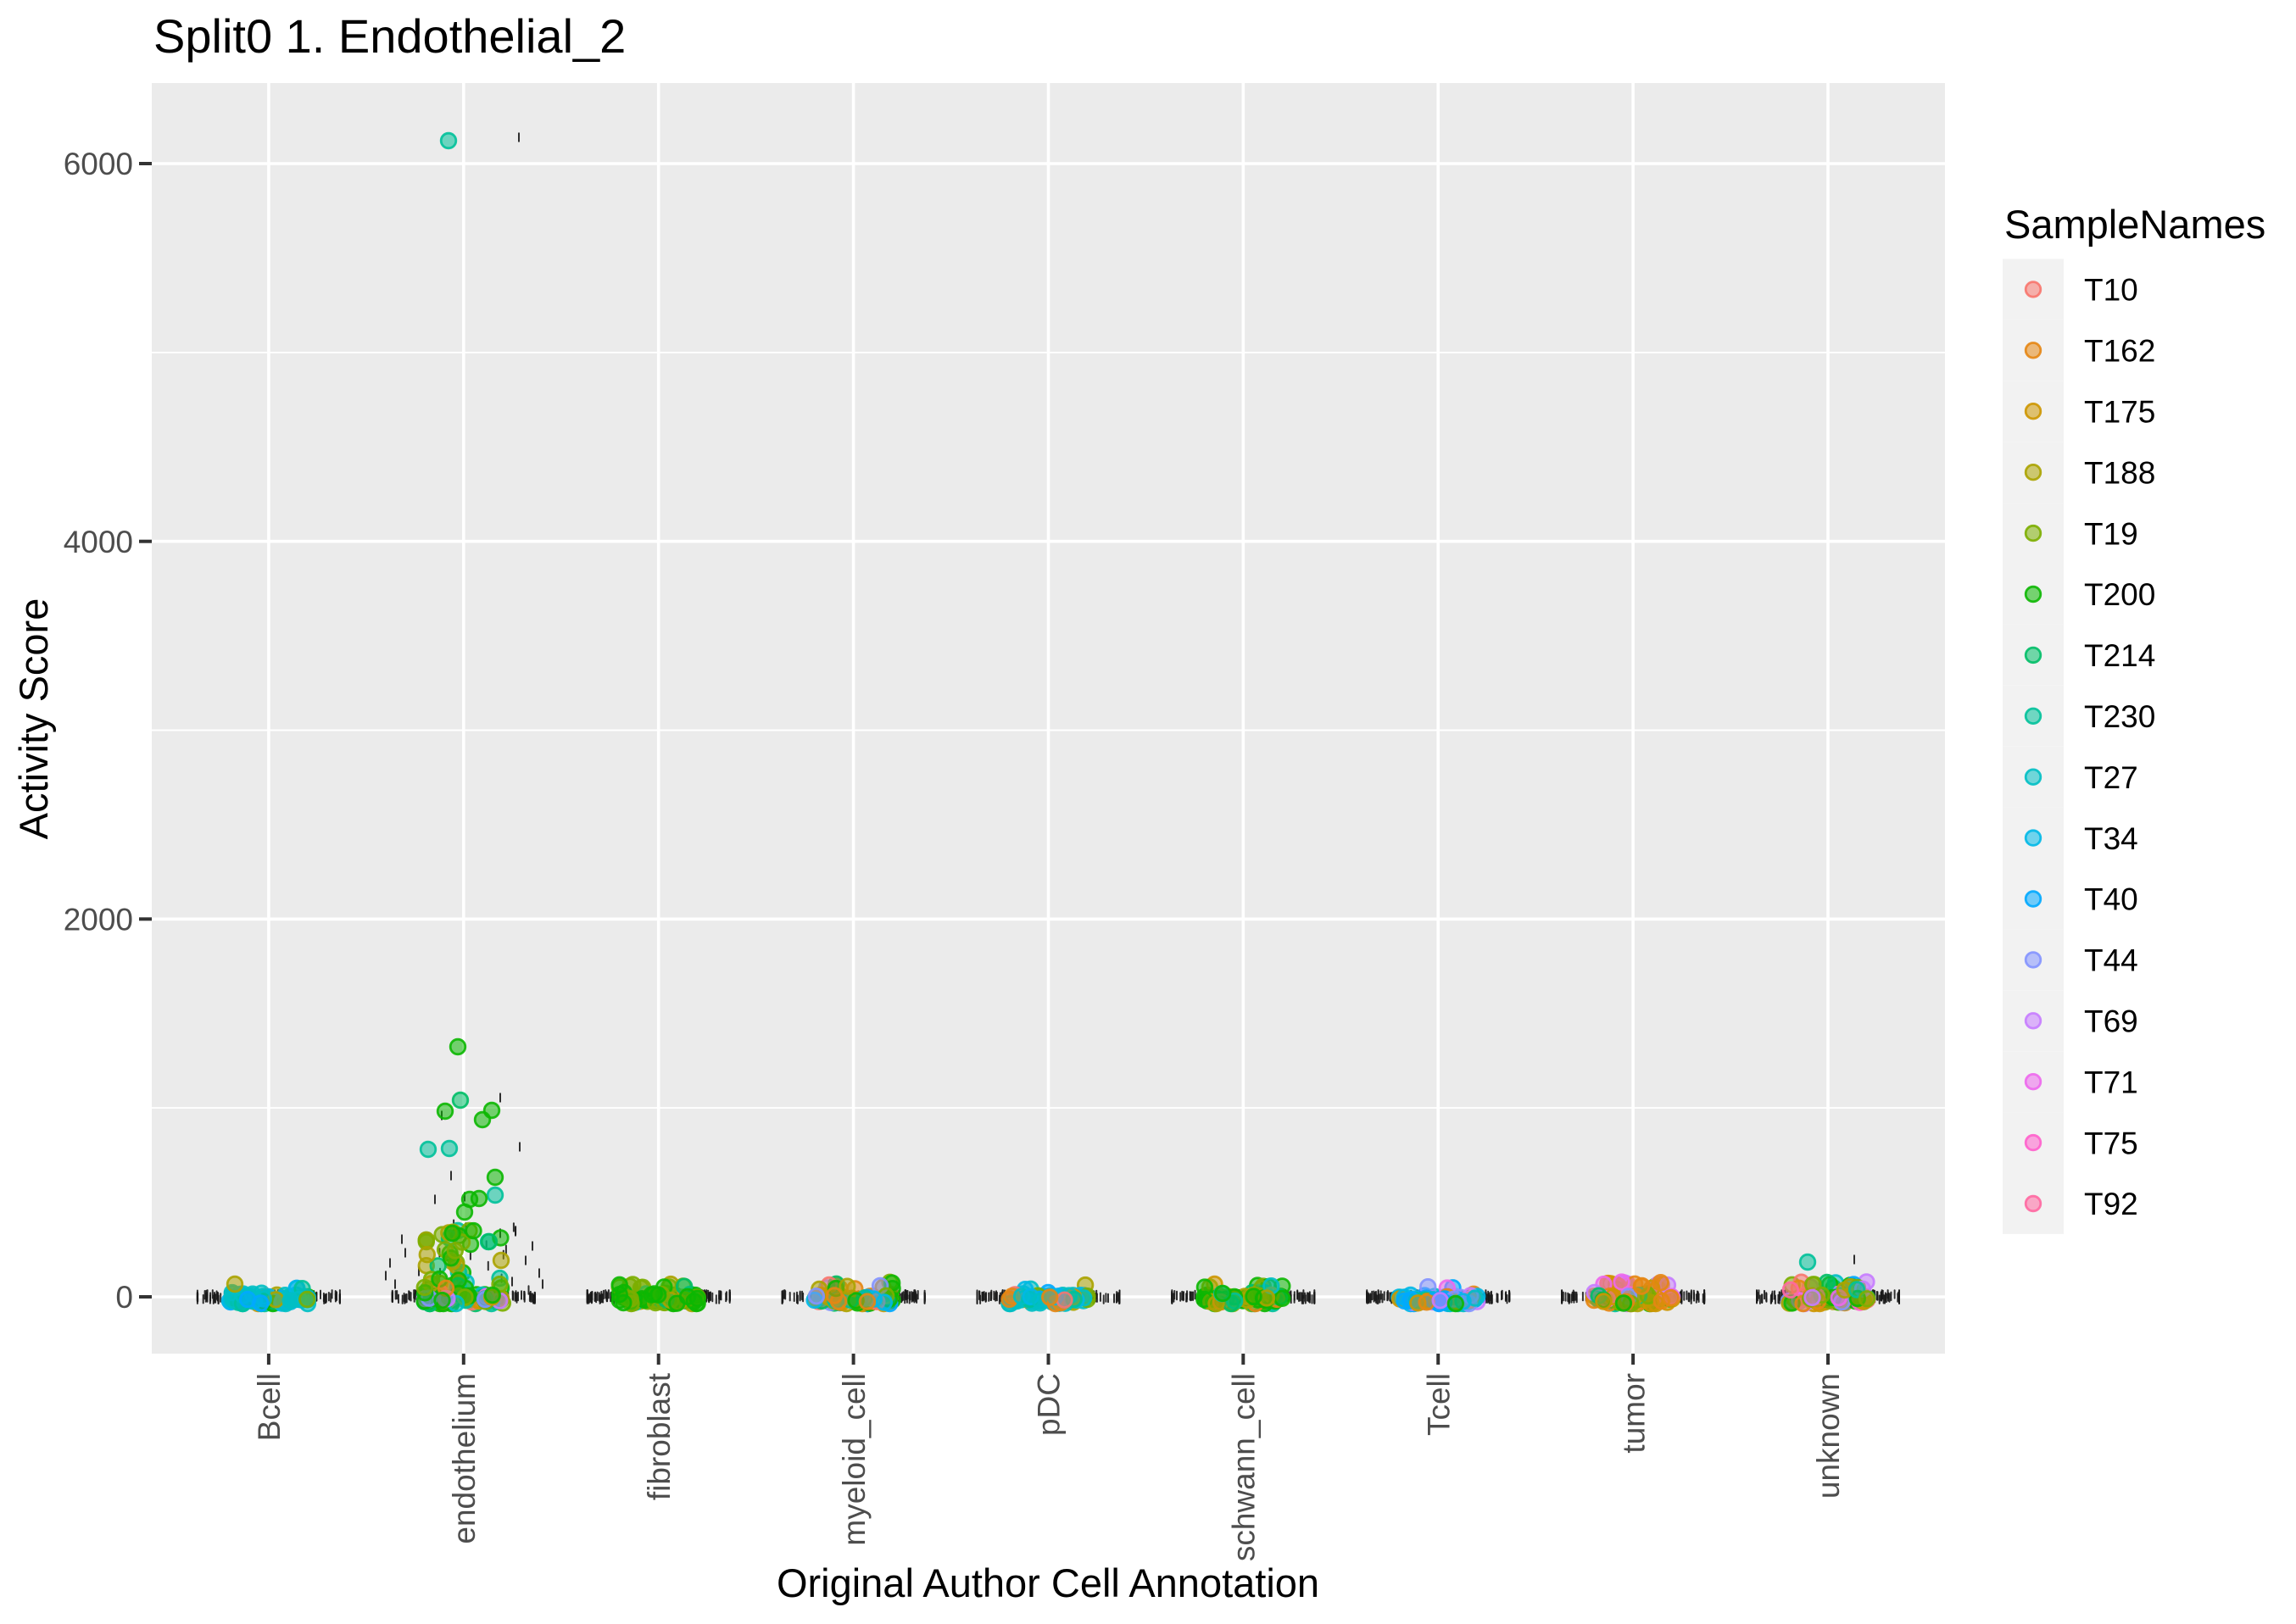 Image resolution: width=2296 pixels, height=1624 pixels. I want to click on svg-text: T10, so click(2111, 290).